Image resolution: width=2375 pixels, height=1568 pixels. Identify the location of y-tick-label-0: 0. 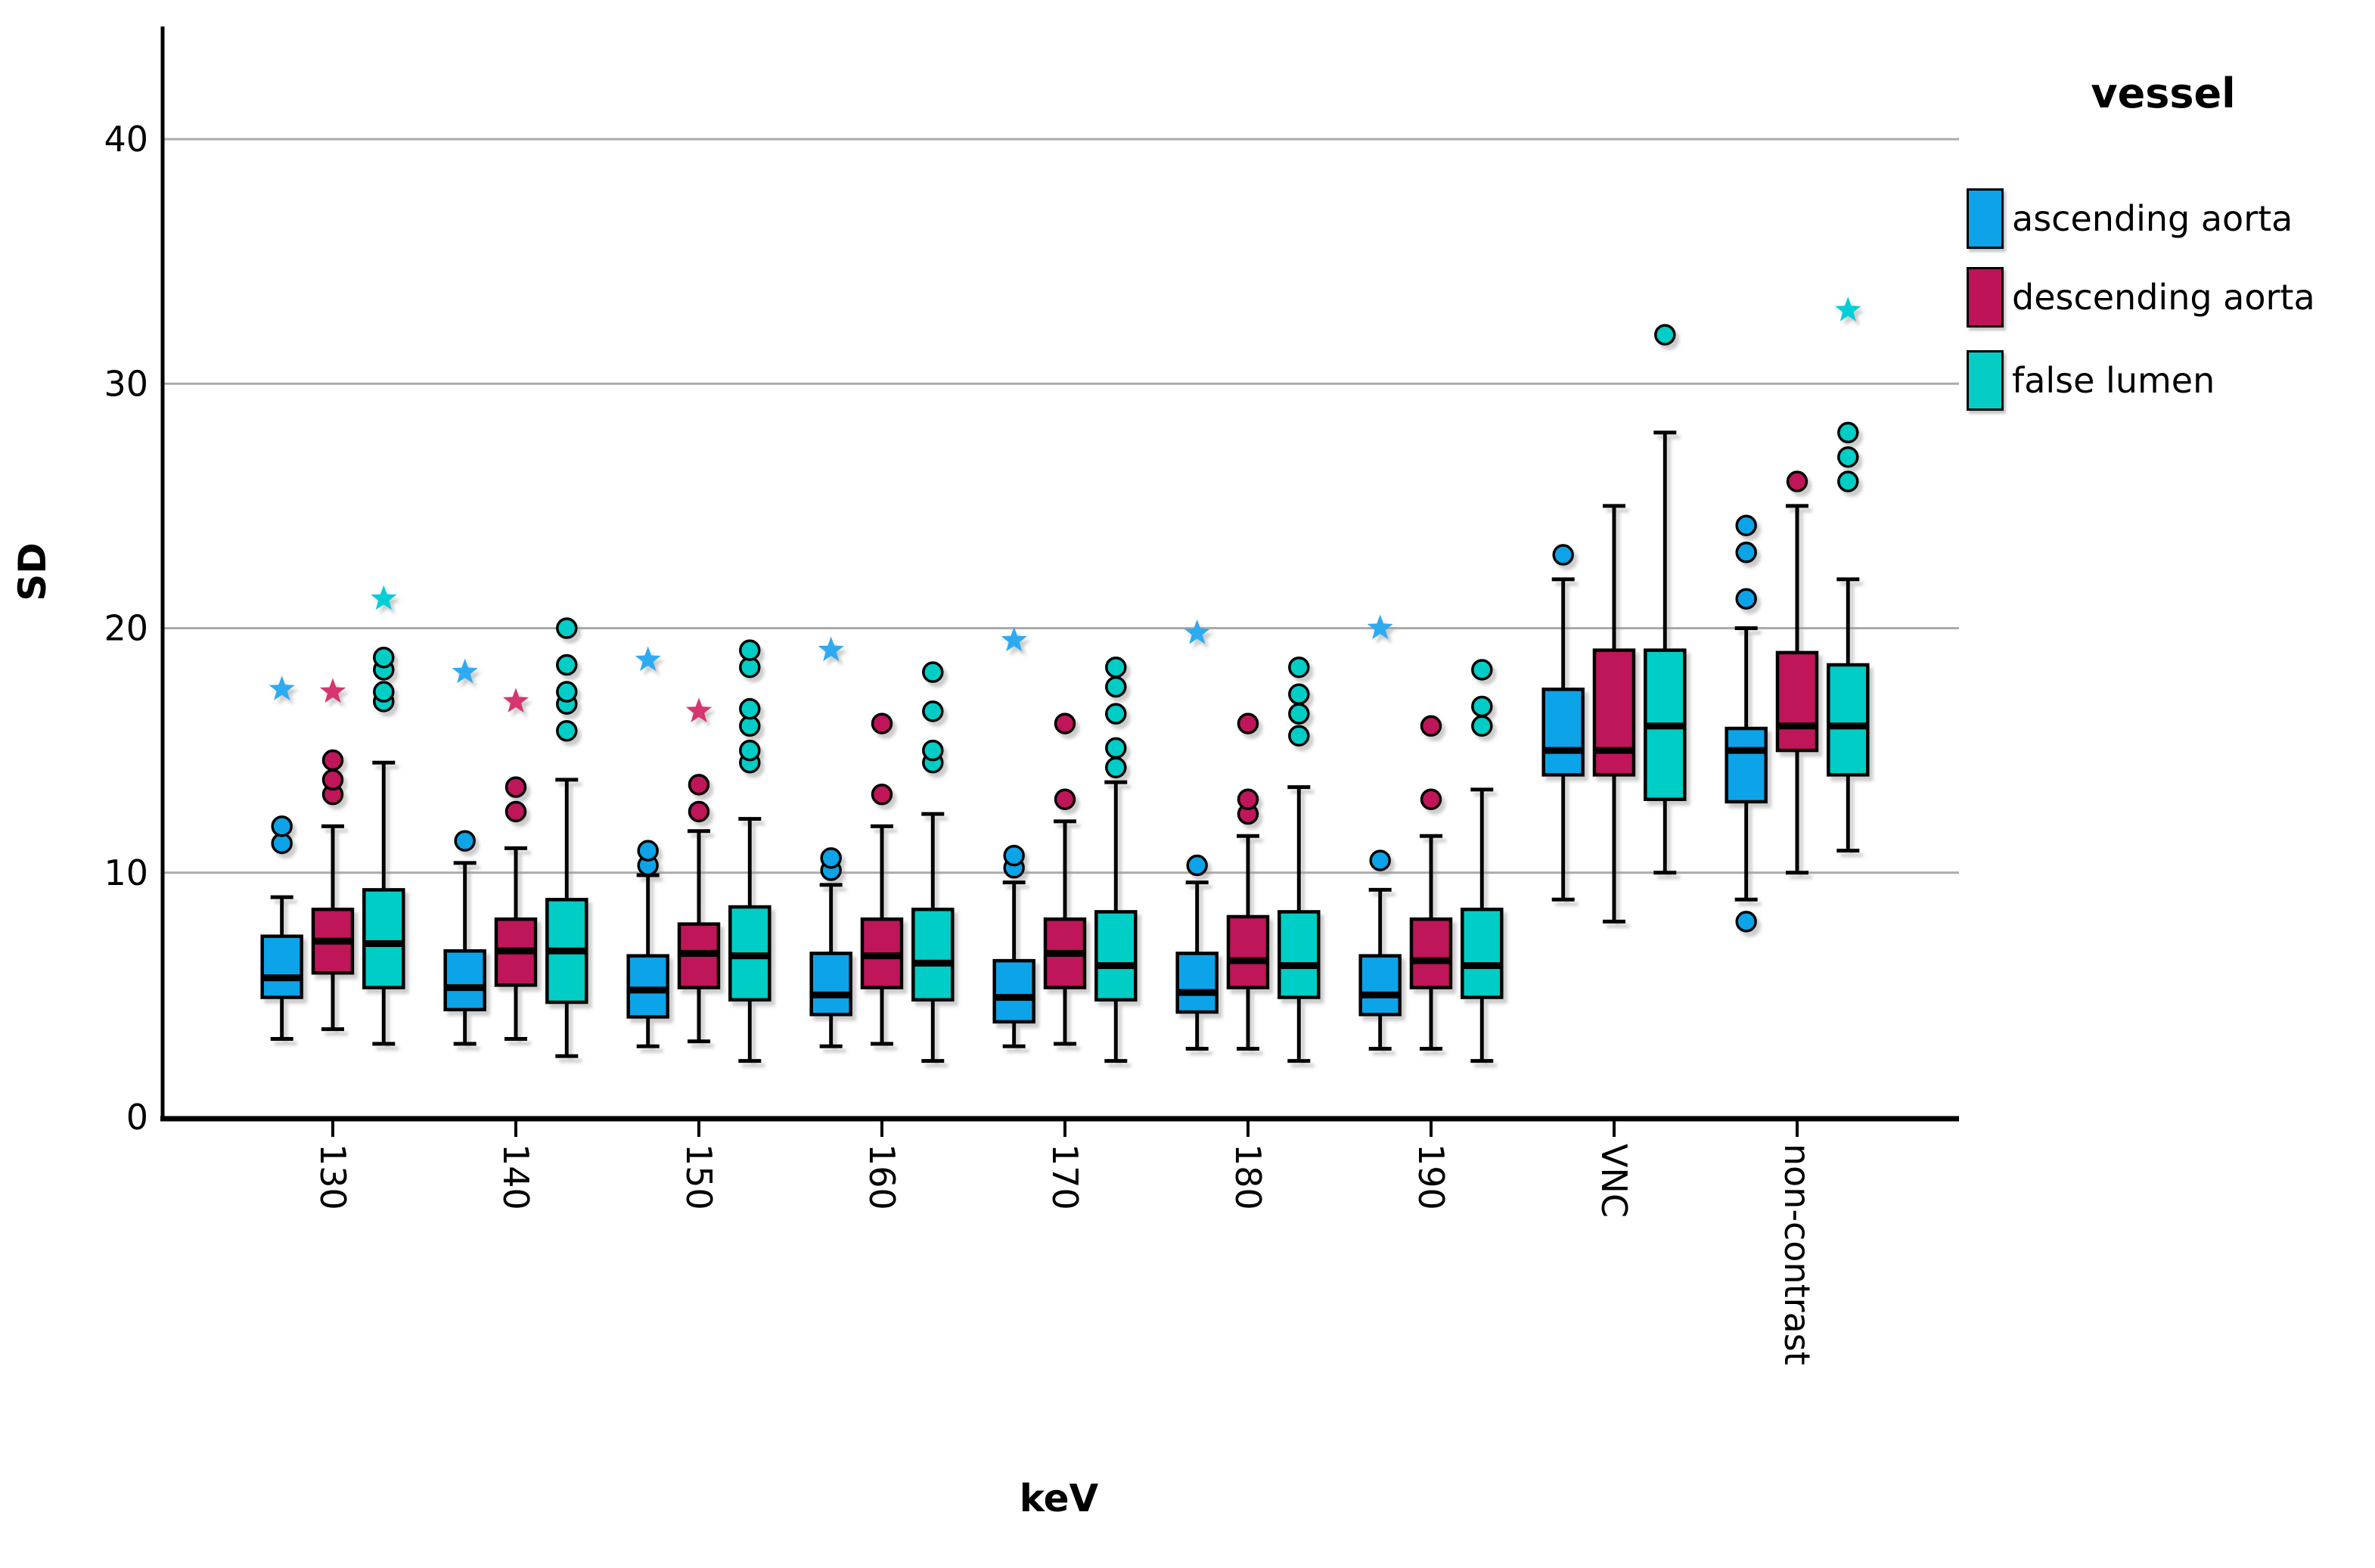
(137, 1118).